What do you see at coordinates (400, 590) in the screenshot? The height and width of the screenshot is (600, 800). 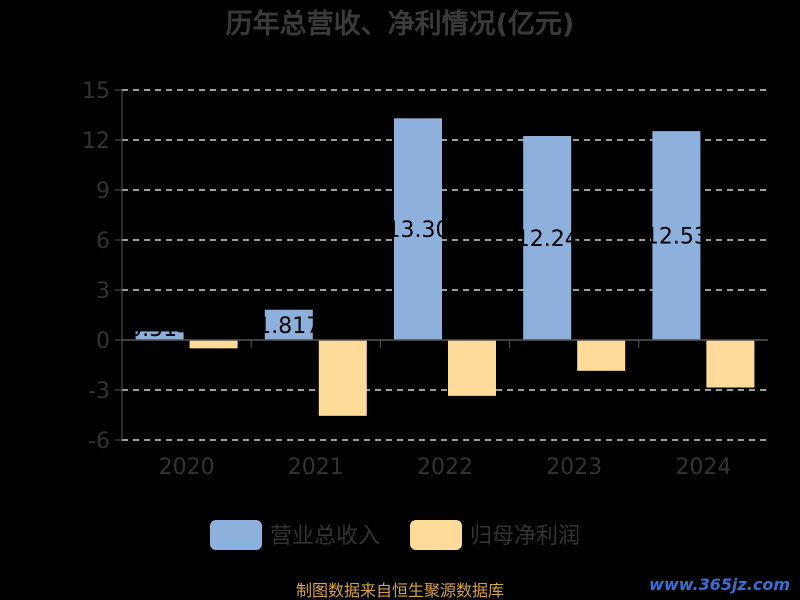 I see `source-note: 制图数据来自恒生聚源数据库` at bounding box center [400, 590].